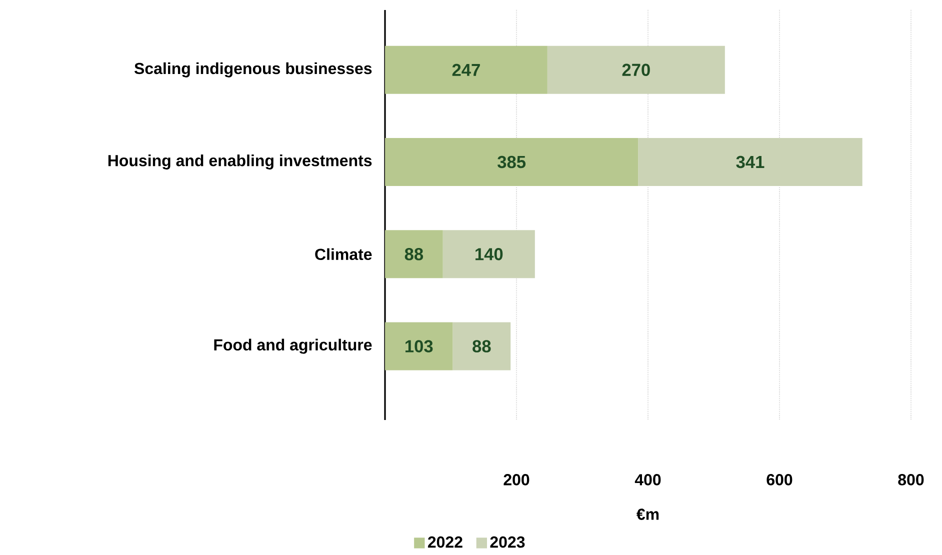 This screenshot has height=555, width=942. I want to click on data-label: 270, so click(636, 70).